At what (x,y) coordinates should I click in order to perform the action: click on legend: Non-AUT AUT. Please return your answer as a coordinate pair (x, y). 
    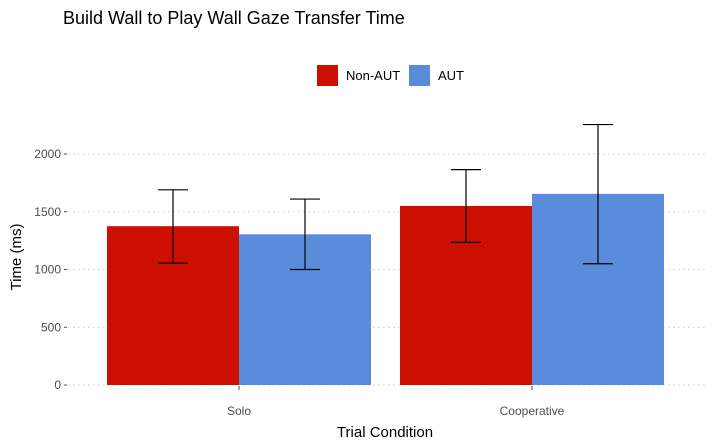
    Looking at the image, I should click on (390, 75).